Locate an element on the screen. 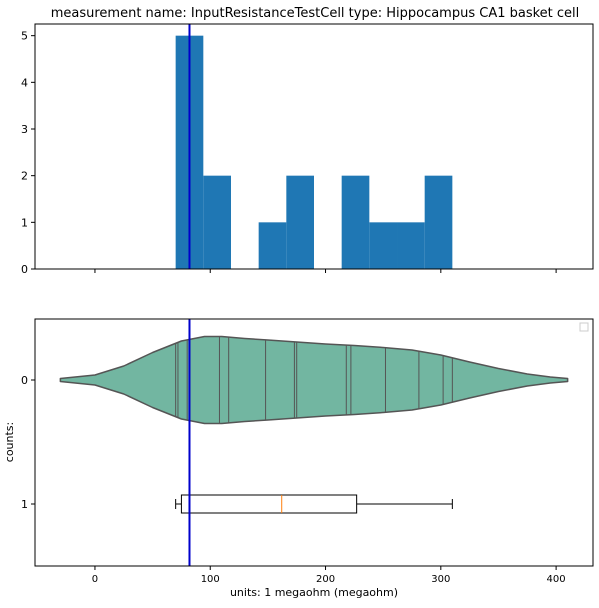 This screenshot has width=599, height=608. y-tick-label: 3 is located at coordinates (24, 129).